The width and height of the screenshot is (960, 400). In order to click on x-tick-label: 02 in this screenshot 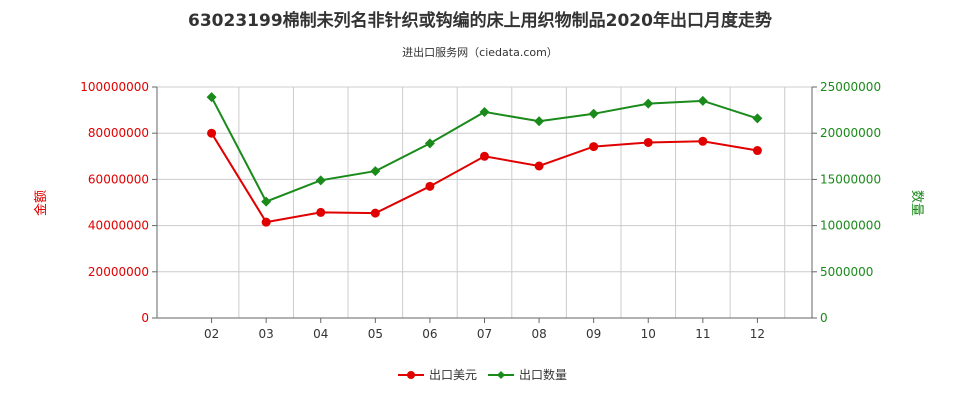, I will do `click(211, 334)`.